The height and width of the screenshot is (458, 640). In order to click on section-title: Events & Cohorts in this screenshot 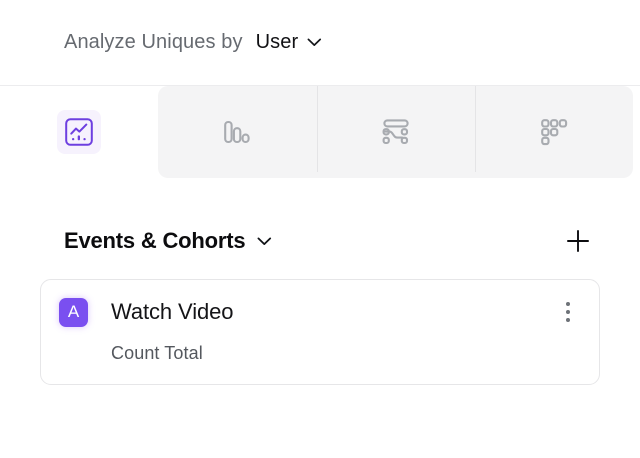, I will do `click(155, 240)`.